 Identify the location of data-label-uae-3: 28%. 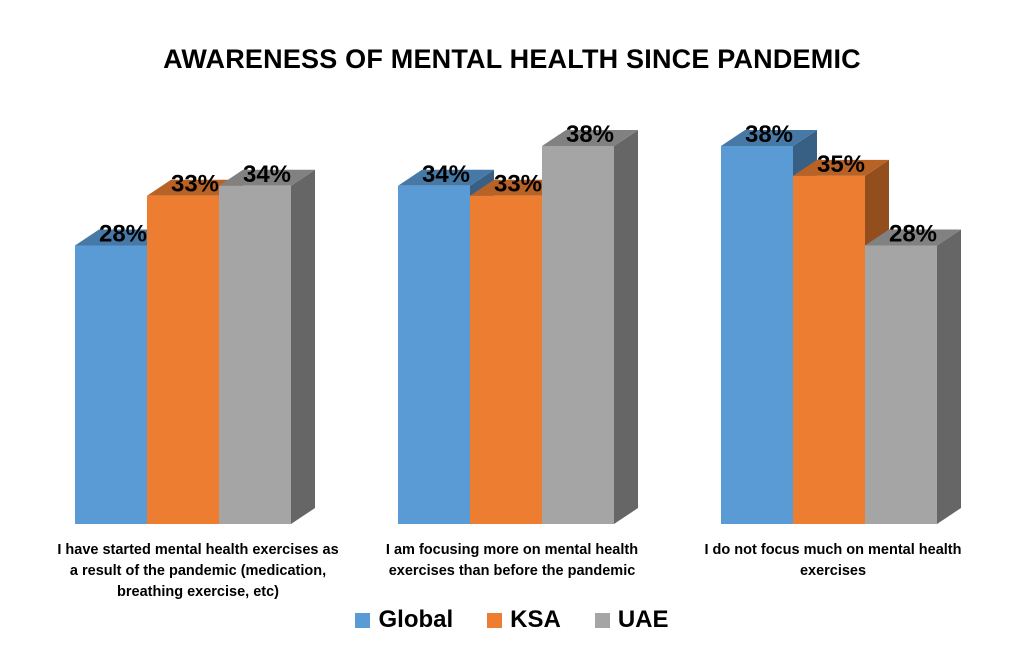
(913, 233).